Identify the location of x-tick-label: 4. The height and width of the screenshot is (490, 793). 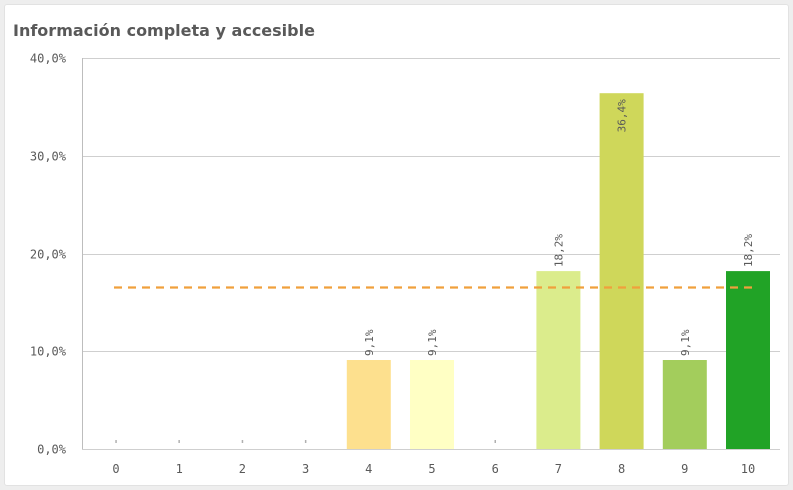
(368, 469).